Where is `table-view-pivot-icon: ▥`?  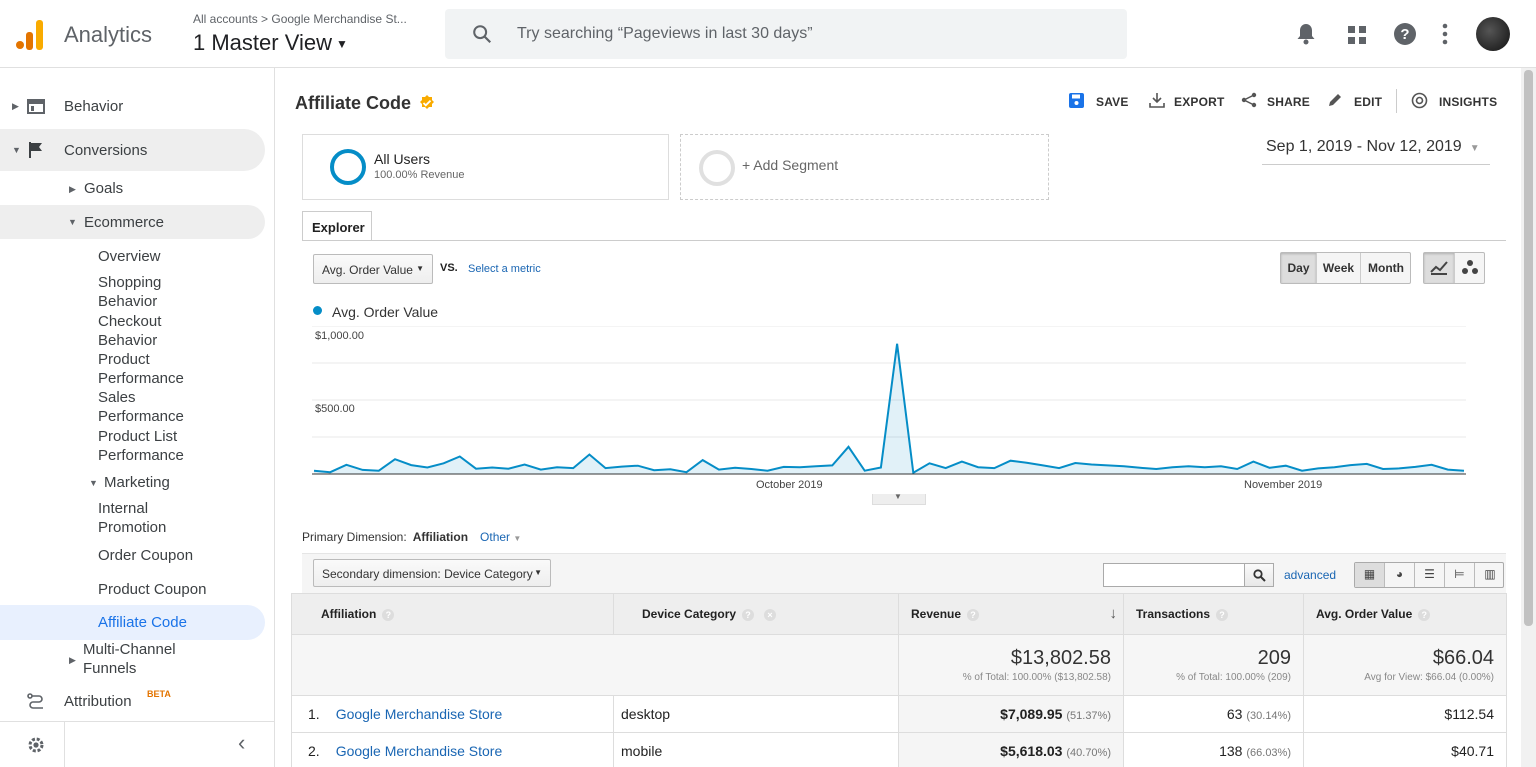
table-view-pivot-icon: ▥ is located at coordinates (1490, 574).